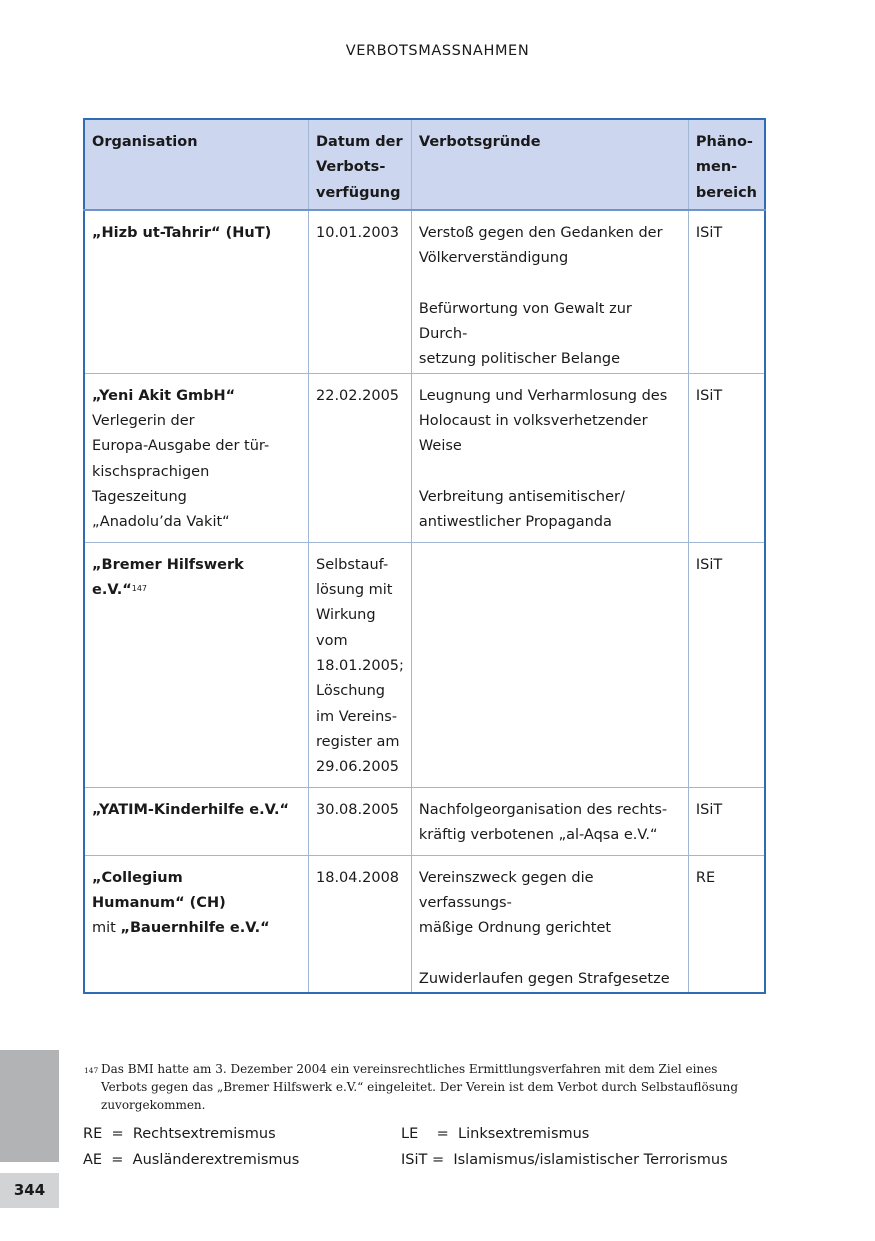  Describe the element at coordinates (195, 928) in the screenshot. I see `org-name-secondary: „Bauernhilfe e.V.“` at that location.